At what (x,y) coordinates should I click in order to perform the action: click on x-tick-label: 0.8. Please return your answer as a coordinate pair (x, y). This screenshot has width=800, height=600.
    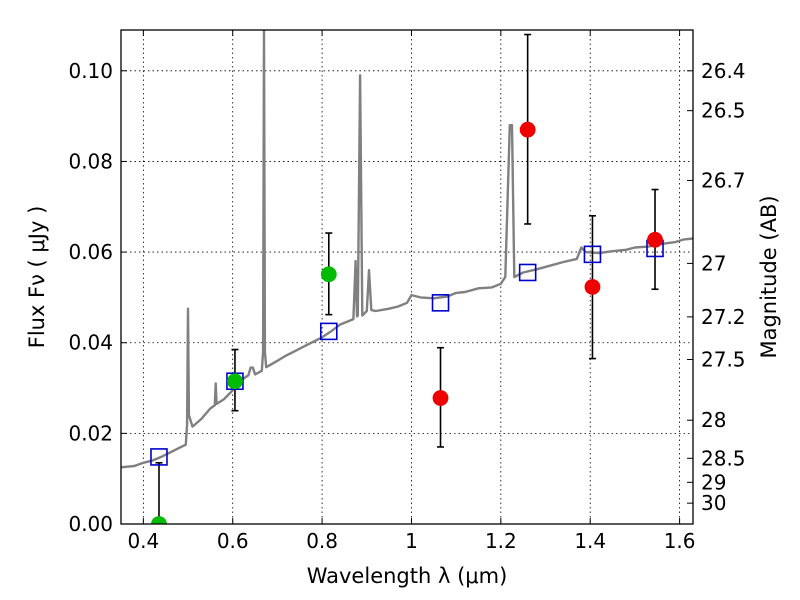
    Looking at the image, I should click on (322, 541).